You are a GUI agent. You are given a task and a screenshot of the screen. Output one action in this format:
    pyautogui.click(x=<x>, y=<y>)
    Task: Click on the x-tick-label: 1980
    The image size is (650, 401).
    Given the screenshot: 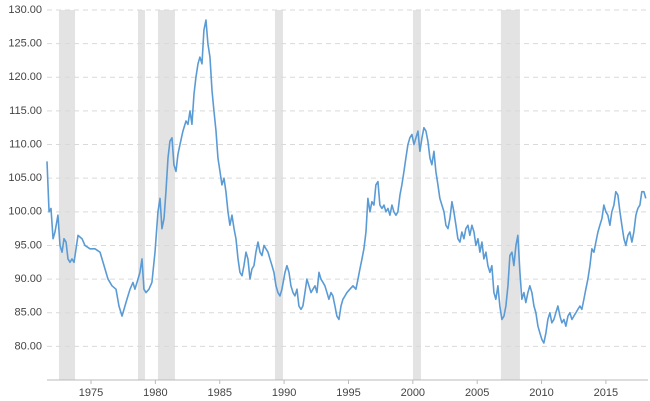 What is the action you would take?
    pyautogui.click(x=155, y=393)
    